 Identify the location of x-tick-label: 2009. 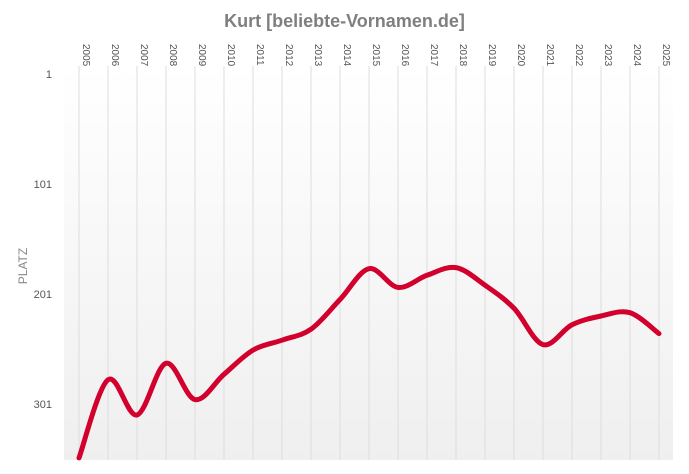
(201, 55).